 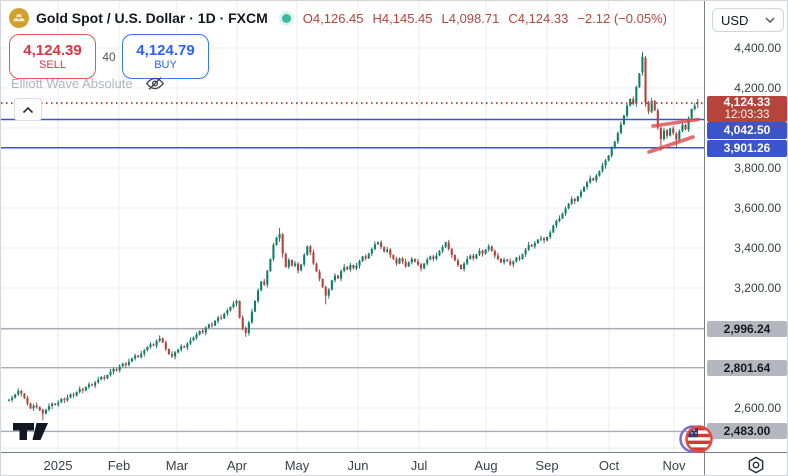 What do you see at coordinates (747, 431) in the screenshot?
I see `key-level-badge: 2,483.00` at bounding box center [747, 431].